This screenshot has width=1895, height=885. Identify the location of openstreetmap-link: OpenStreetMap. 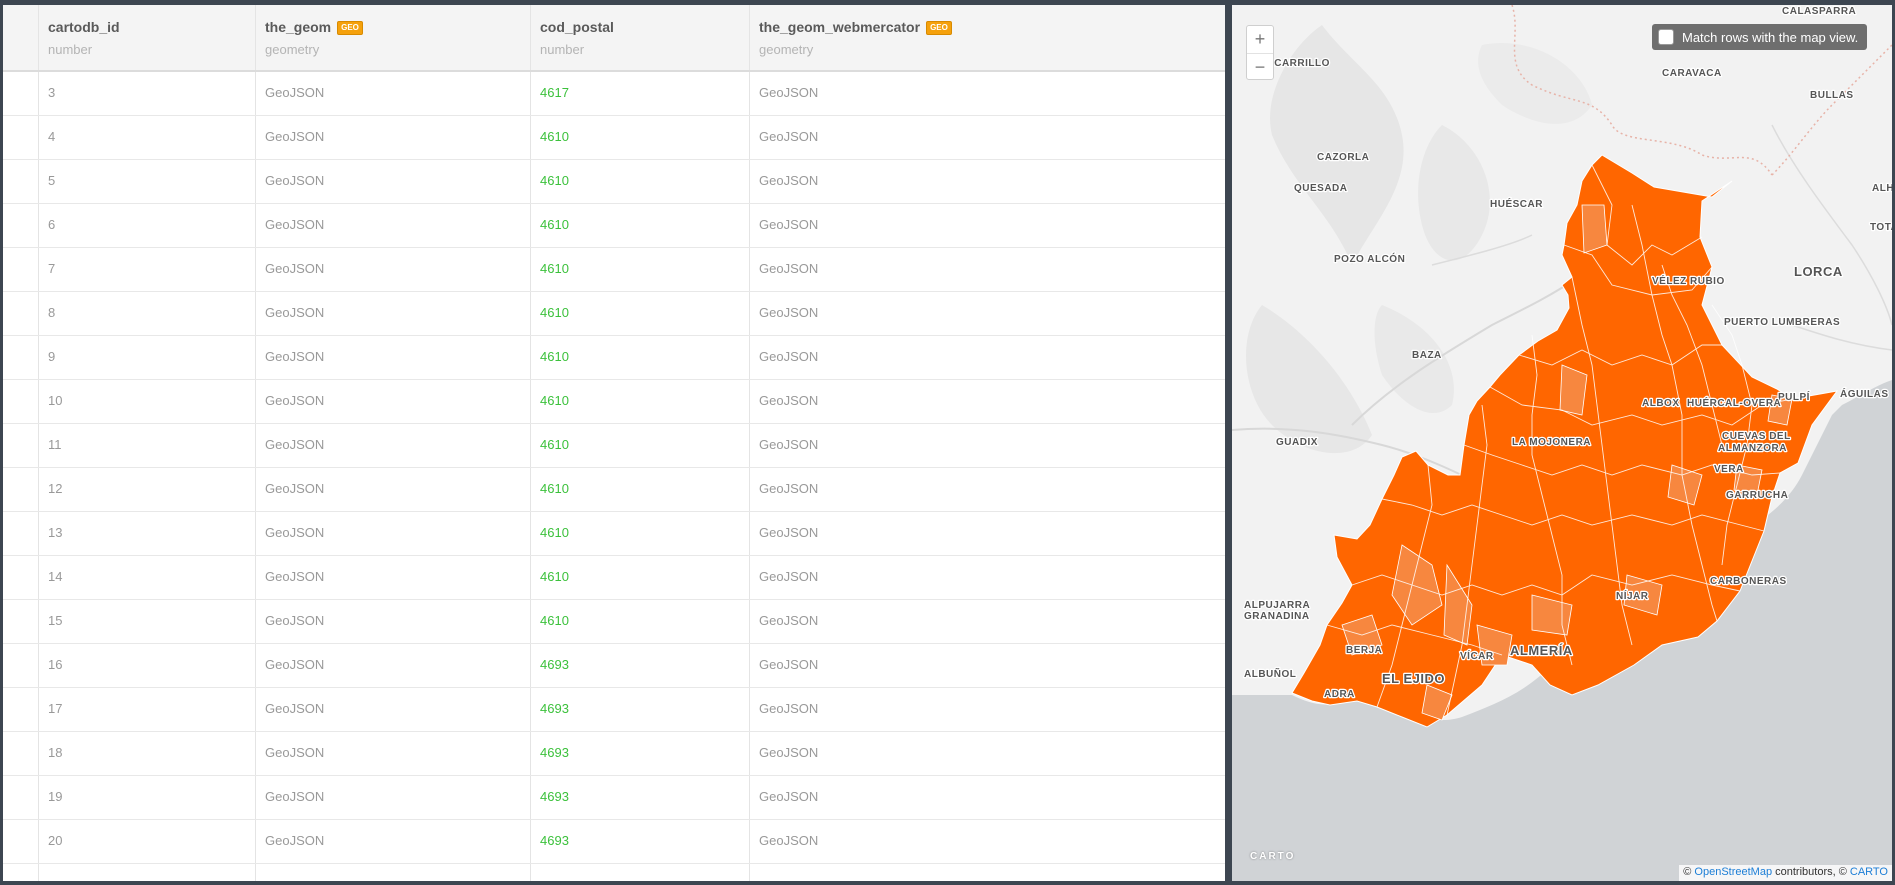
(1733, 872).